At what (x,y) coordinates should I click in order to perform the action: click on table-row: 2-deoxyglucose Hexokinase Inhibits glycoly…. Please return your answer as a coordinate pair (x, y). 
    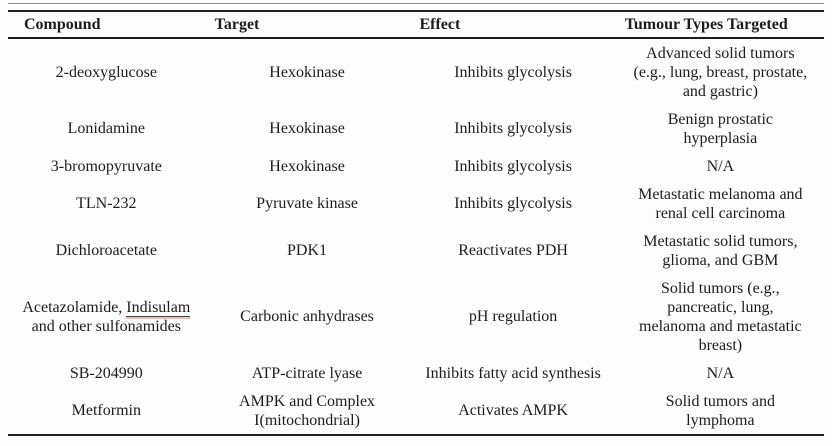
    Looking at the image, I should click on (416, 71).